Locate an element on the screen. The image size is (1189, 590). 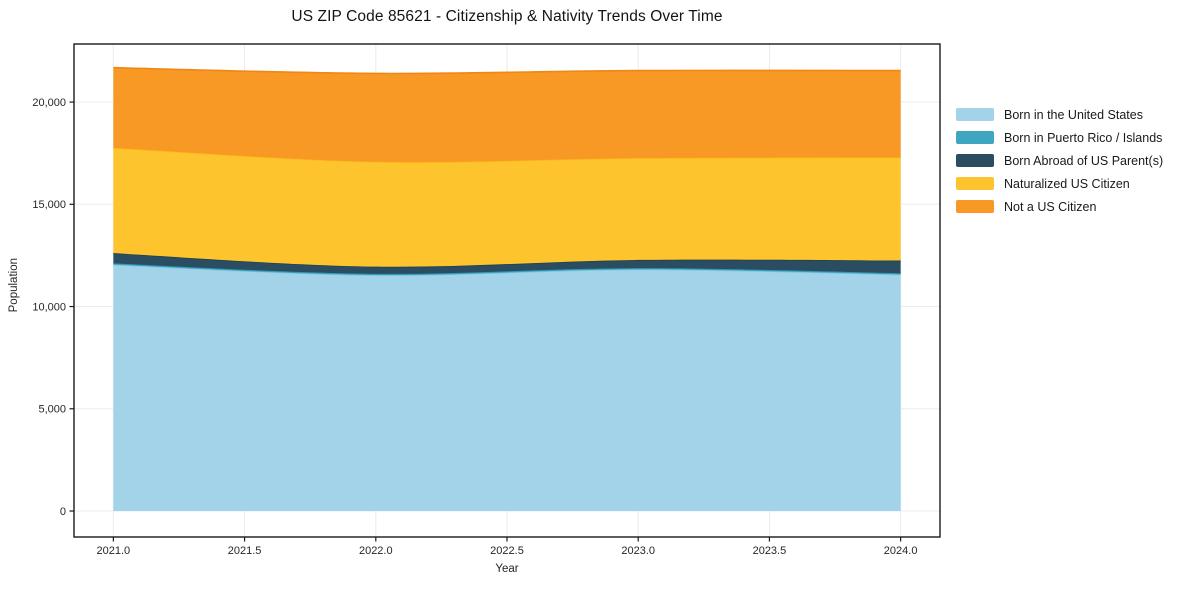
y-tick-label: 15,000 is located at coordinates (49, 205).